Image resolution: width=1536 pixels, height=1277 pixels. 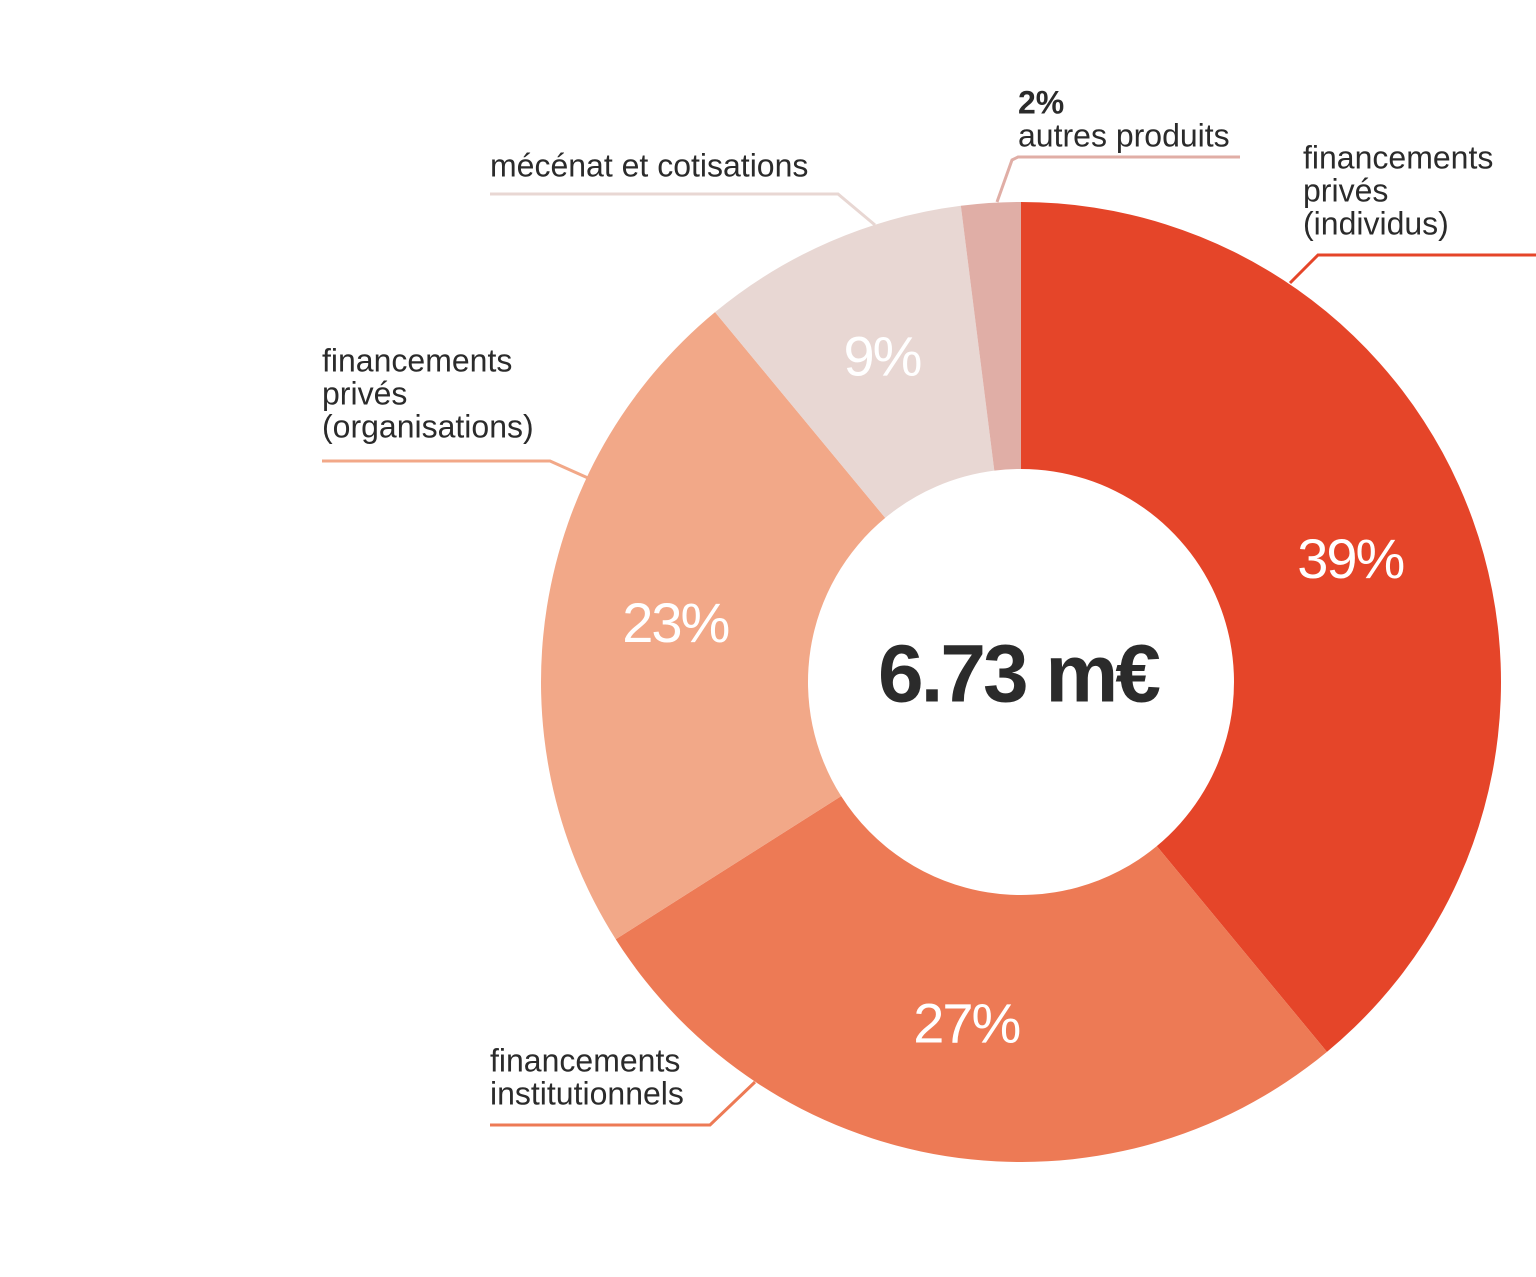 What do you see at coordinates (1019, 674) in the screenshot?
I see `center-label: 6.73 m€` at bounding box center [1019, 674].